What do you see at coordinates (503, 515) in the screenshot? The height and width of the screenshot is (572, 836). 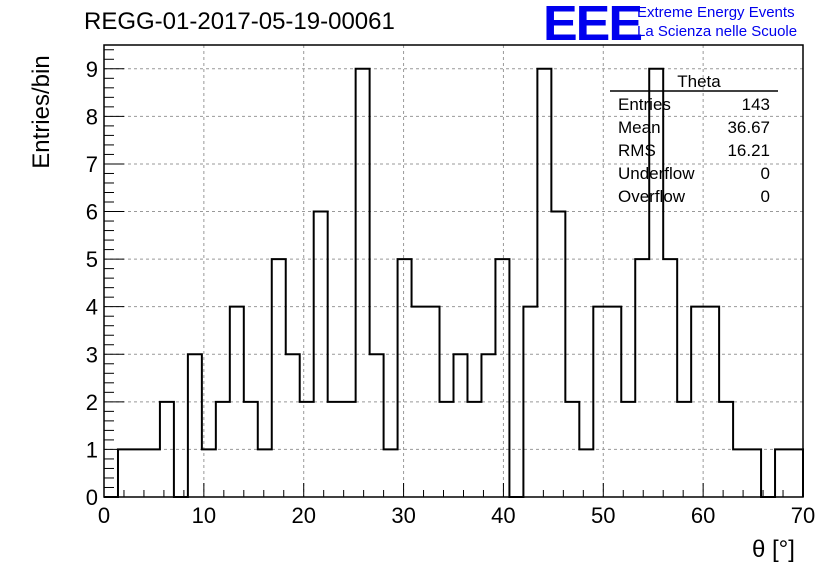 I see `x-tick-label: 40` at bounding box center [503, 515].